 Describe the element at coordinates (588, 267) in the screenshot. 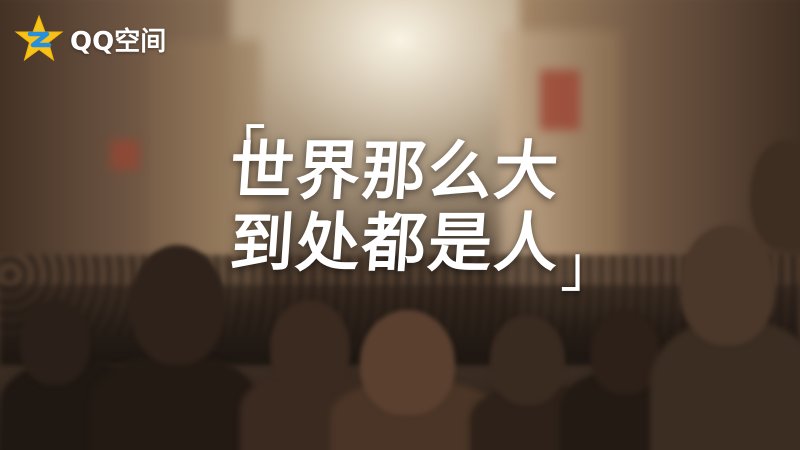

I see `close-bracket: 」` at that location.